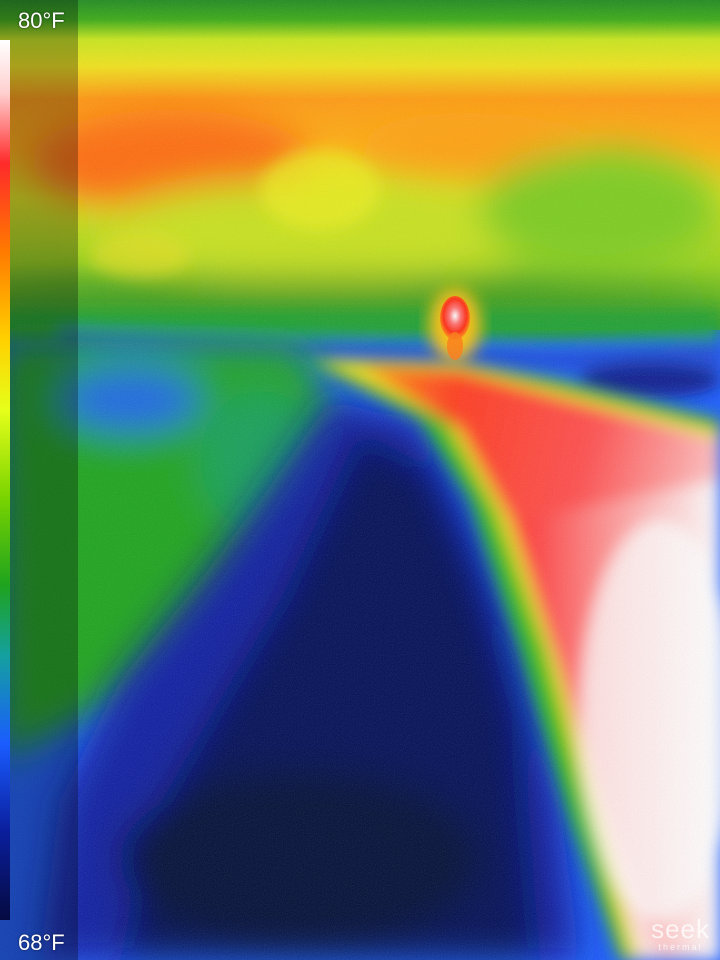  Describe the element at coordinates (39, 480) in the screenshot. I see `temperature-scale-panel` at that location.